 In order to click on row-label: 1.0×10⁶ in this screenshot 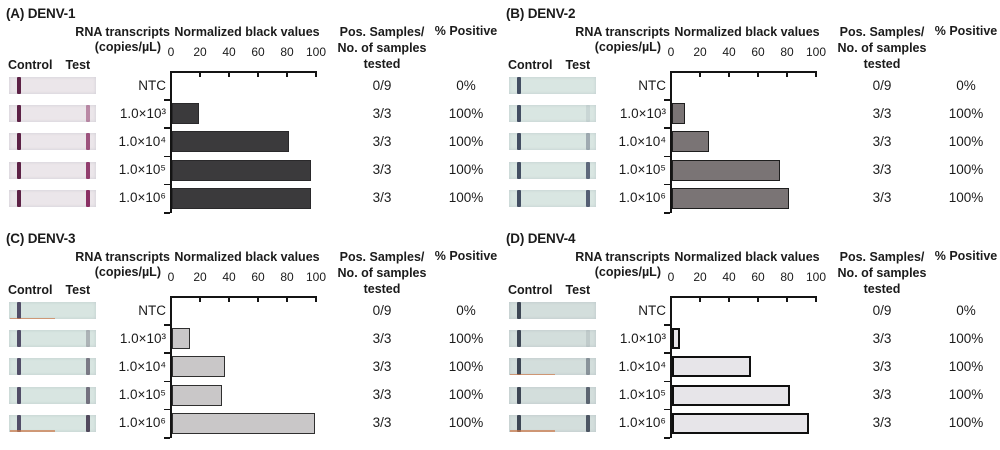, I will do `click(642, 198)`.